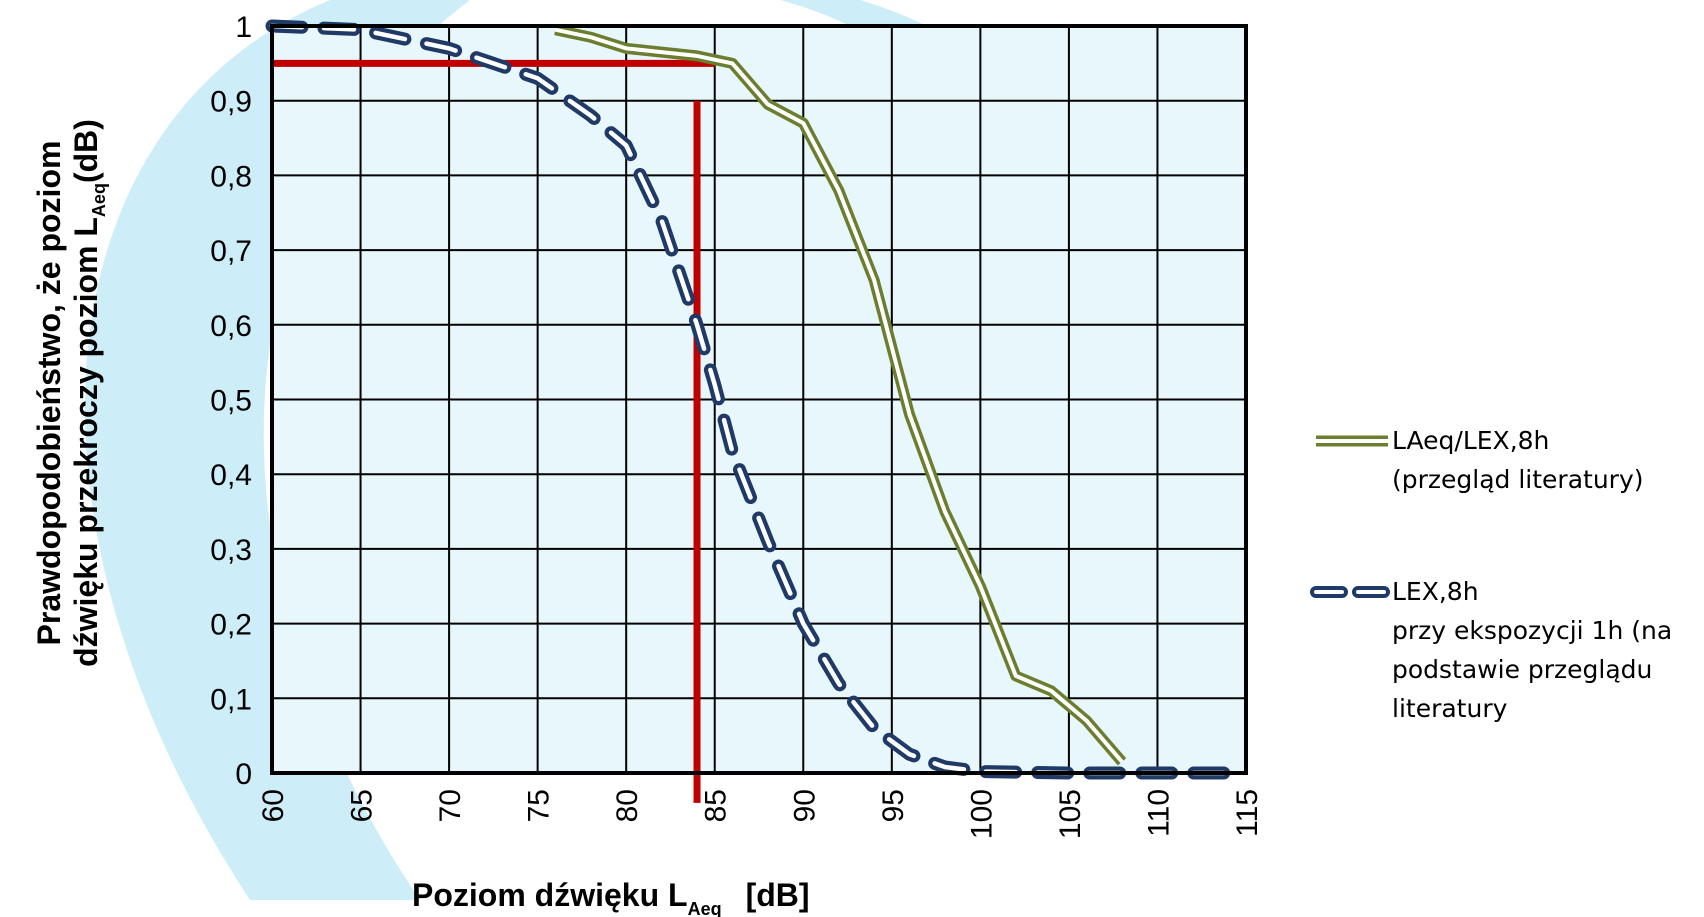 This screenshot has width=1704, height=917. Describe the element at coordinates (243, 27) in the screenshot. I see `y-tick-label: 1` at that location.